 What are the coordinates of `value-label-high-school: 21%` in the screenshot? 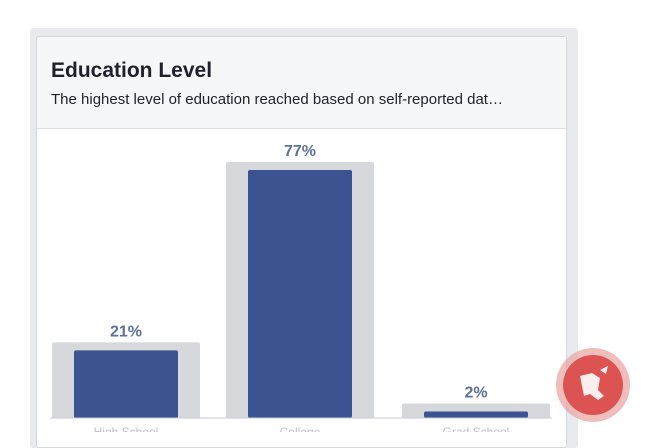 It's located at (126, 331).